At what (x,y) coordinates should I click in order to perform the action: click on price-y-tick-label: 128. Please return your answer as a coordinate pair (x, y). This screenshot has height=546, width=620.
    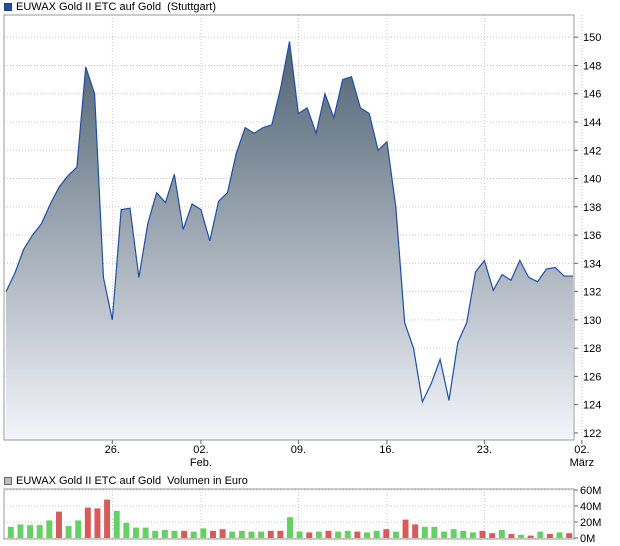
    Looking at the image, I should click on (592, 349).